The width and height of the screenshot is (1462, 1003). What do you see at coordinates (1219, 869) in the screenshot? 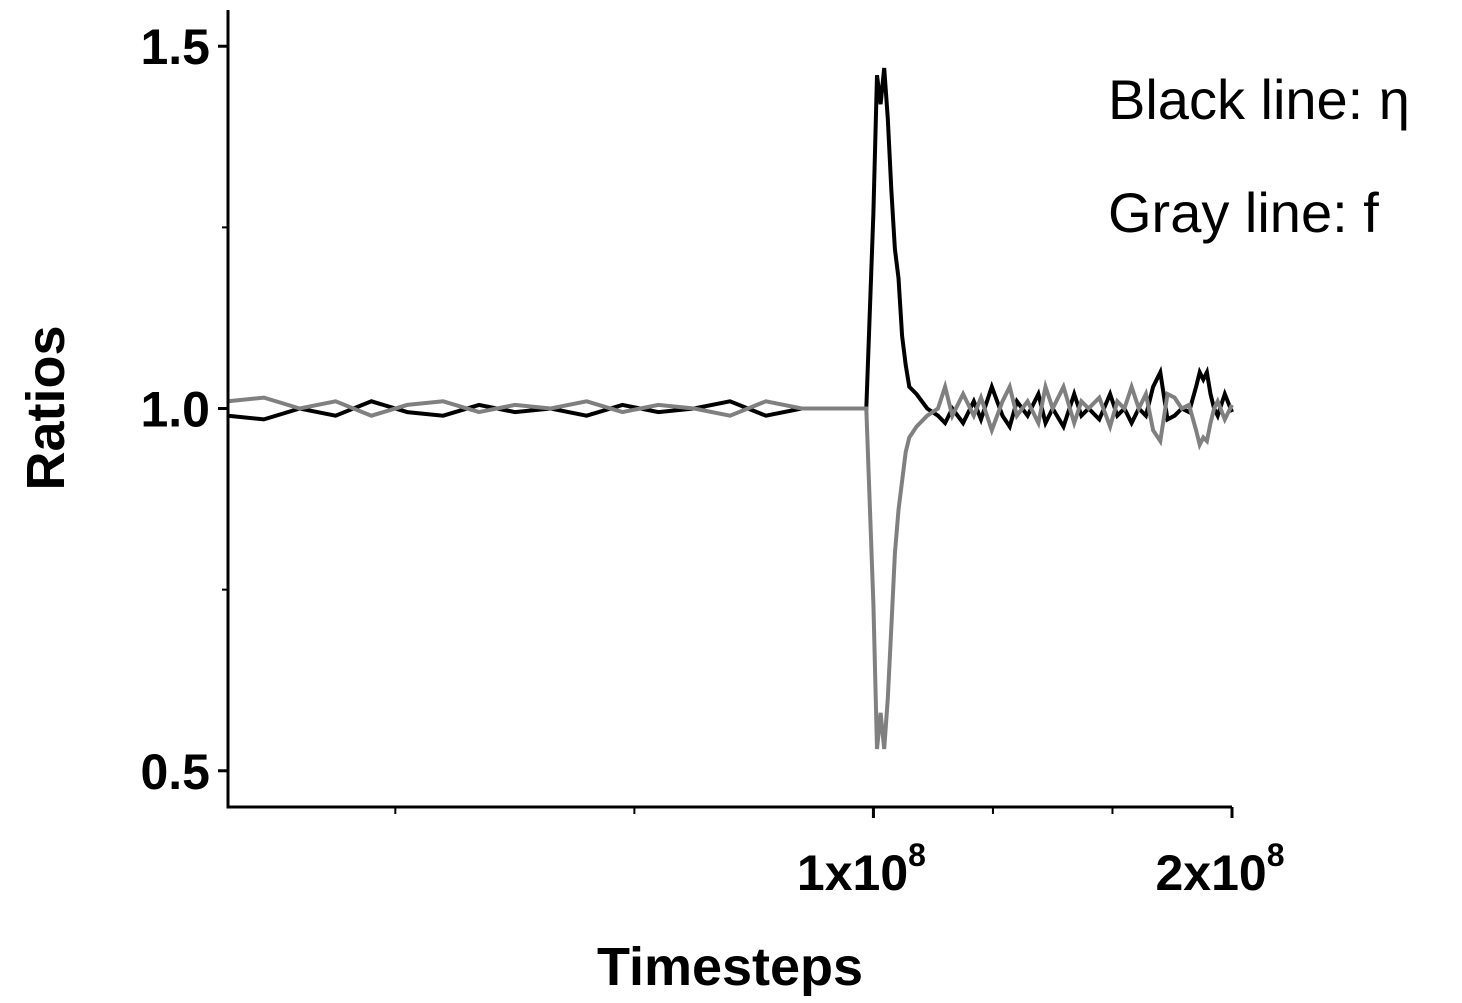
I see `x-tick-label: 2x10⁸` at bounding box center [1219, 869].